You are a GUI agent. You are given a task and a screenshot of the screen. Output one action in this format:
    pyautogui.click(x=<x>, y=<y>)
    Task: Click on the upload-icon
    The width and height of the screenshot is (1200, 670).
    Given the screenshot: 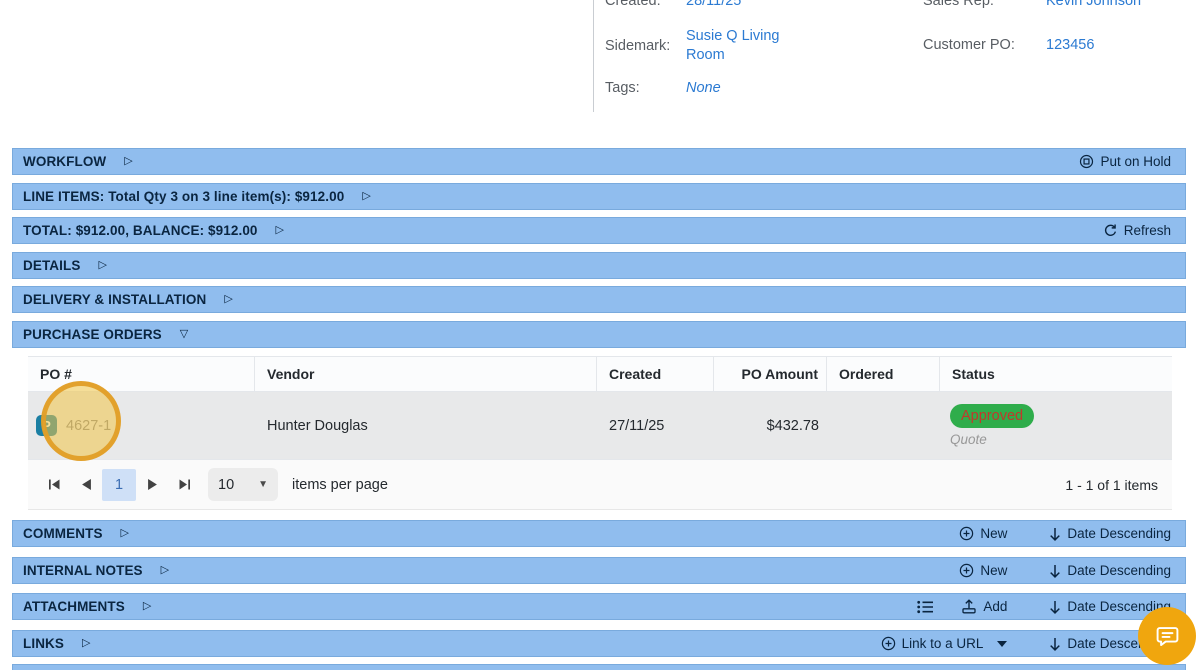 What is the action you would take?
    pyautogui.click(x=969, y=606)
    